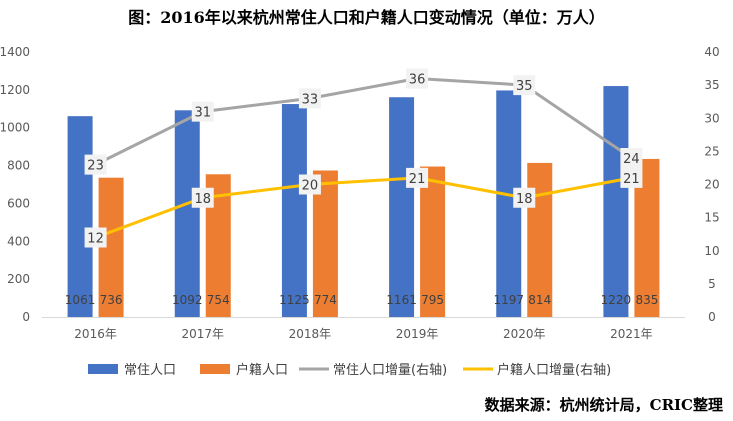 This screenshot has height=421, width=733. What do you see at coordinates (390, 370) in the screenshot?
I see `legend-label: 常住人口增量(右轴)` at bounding box center [390, 370].